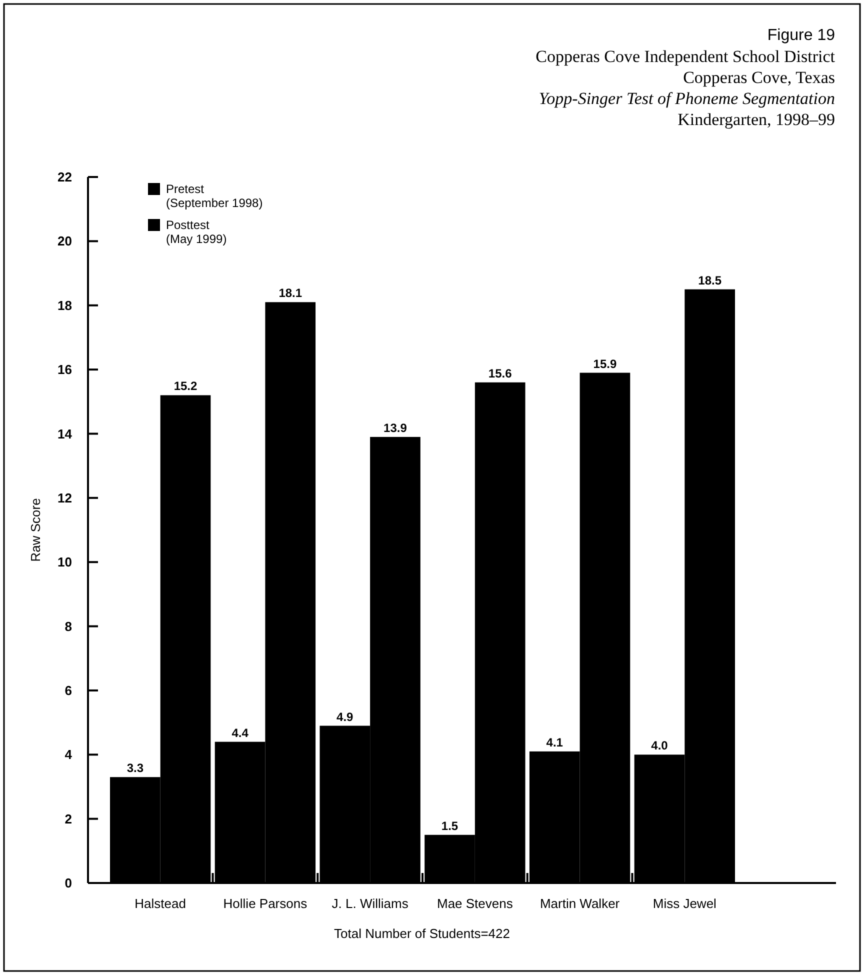 This screenshot has height=975, width=864. I want to click on y-tick-label: 0, so click(68, 883).